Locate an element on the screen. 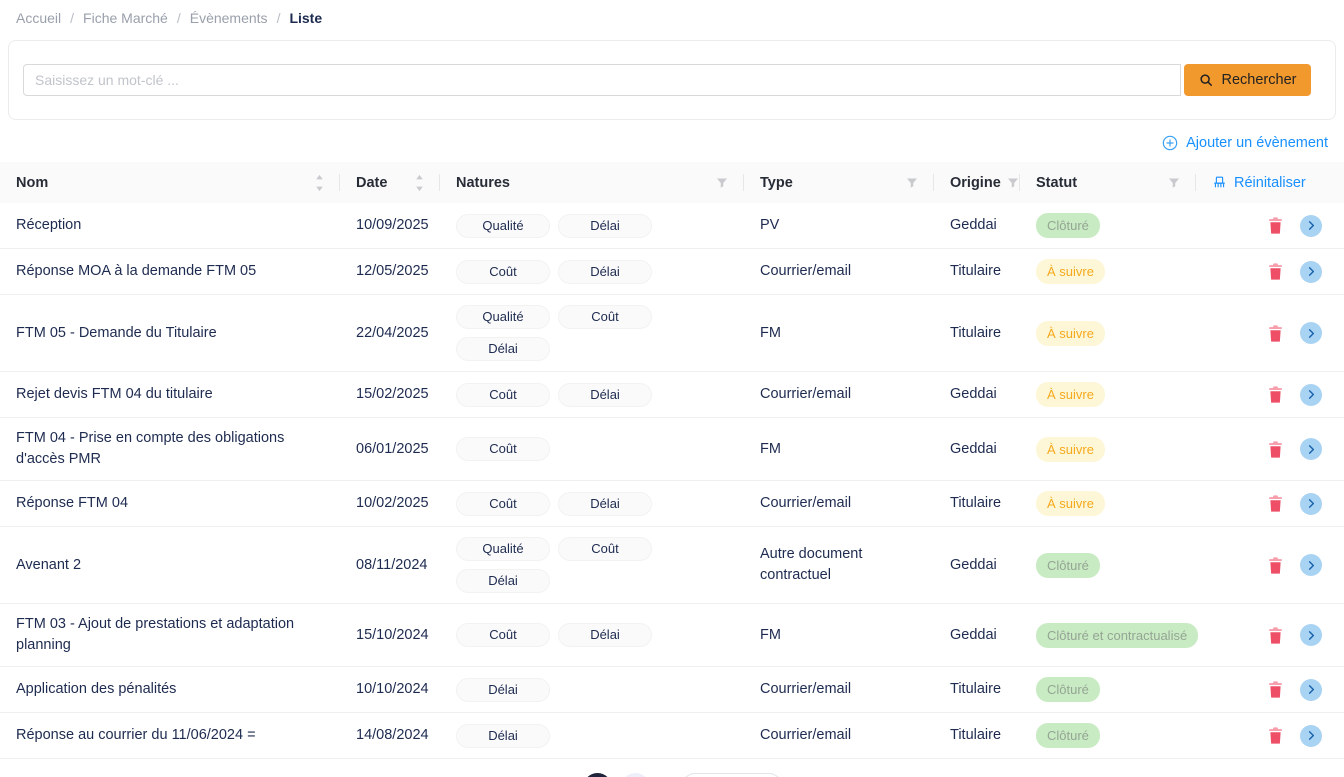 This screenshot has height=777, width=1344. event-date: 22/04/2025 is located at coordinates (392, 332).